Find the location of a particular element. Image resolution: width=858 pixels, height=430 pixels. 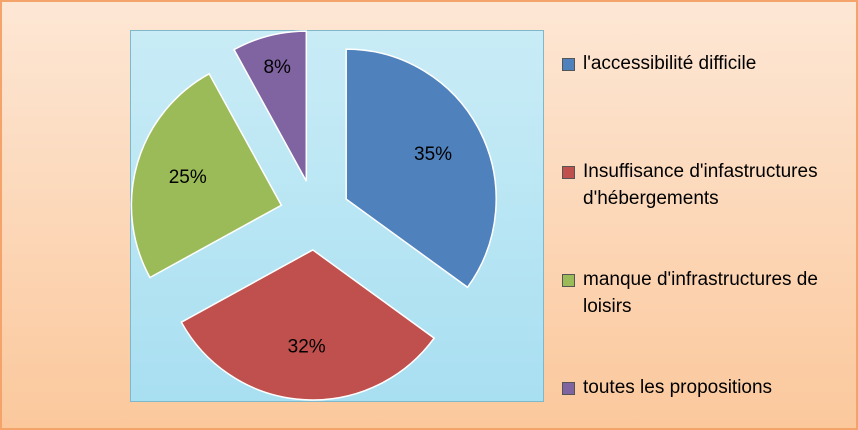

data-label: 8% is located at coordinates (277, 67).